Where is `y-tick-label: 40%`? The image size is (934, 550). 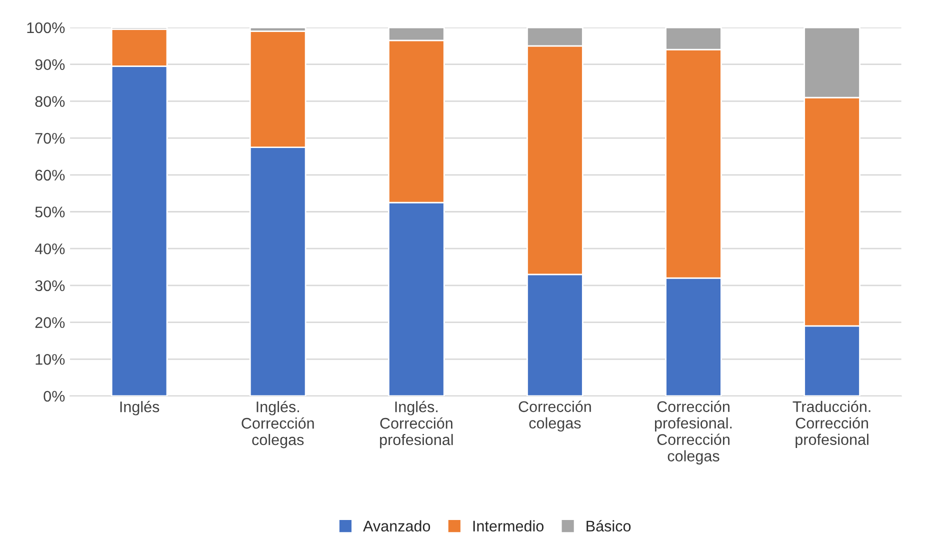 y-tick-label: 40% is located at coordinates (49, 248).